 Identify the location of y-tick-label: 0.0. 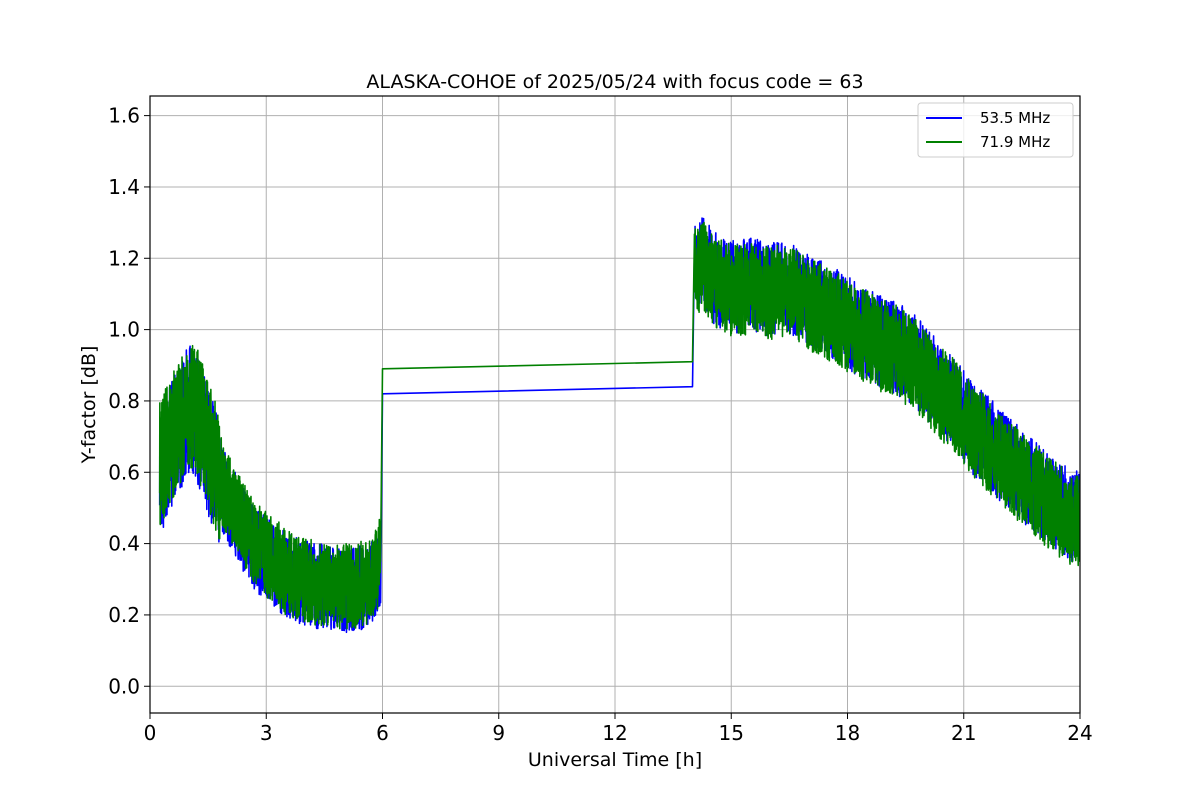
(124, 686).